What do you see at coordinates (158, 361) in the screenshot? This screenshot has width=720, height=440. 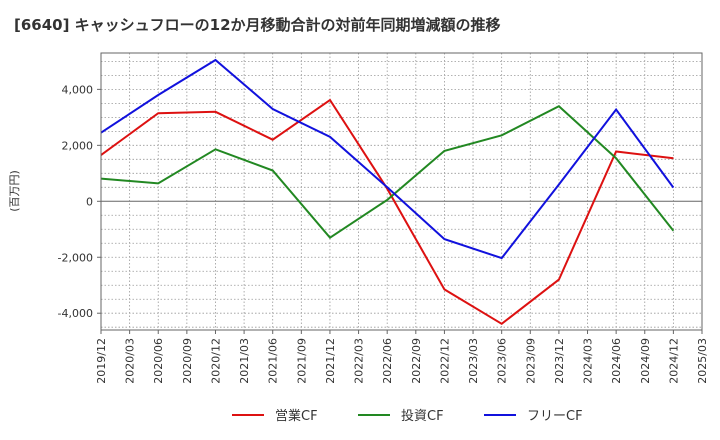 I see `x-tick-label: 2020/06` at bounding box center [158, 361].